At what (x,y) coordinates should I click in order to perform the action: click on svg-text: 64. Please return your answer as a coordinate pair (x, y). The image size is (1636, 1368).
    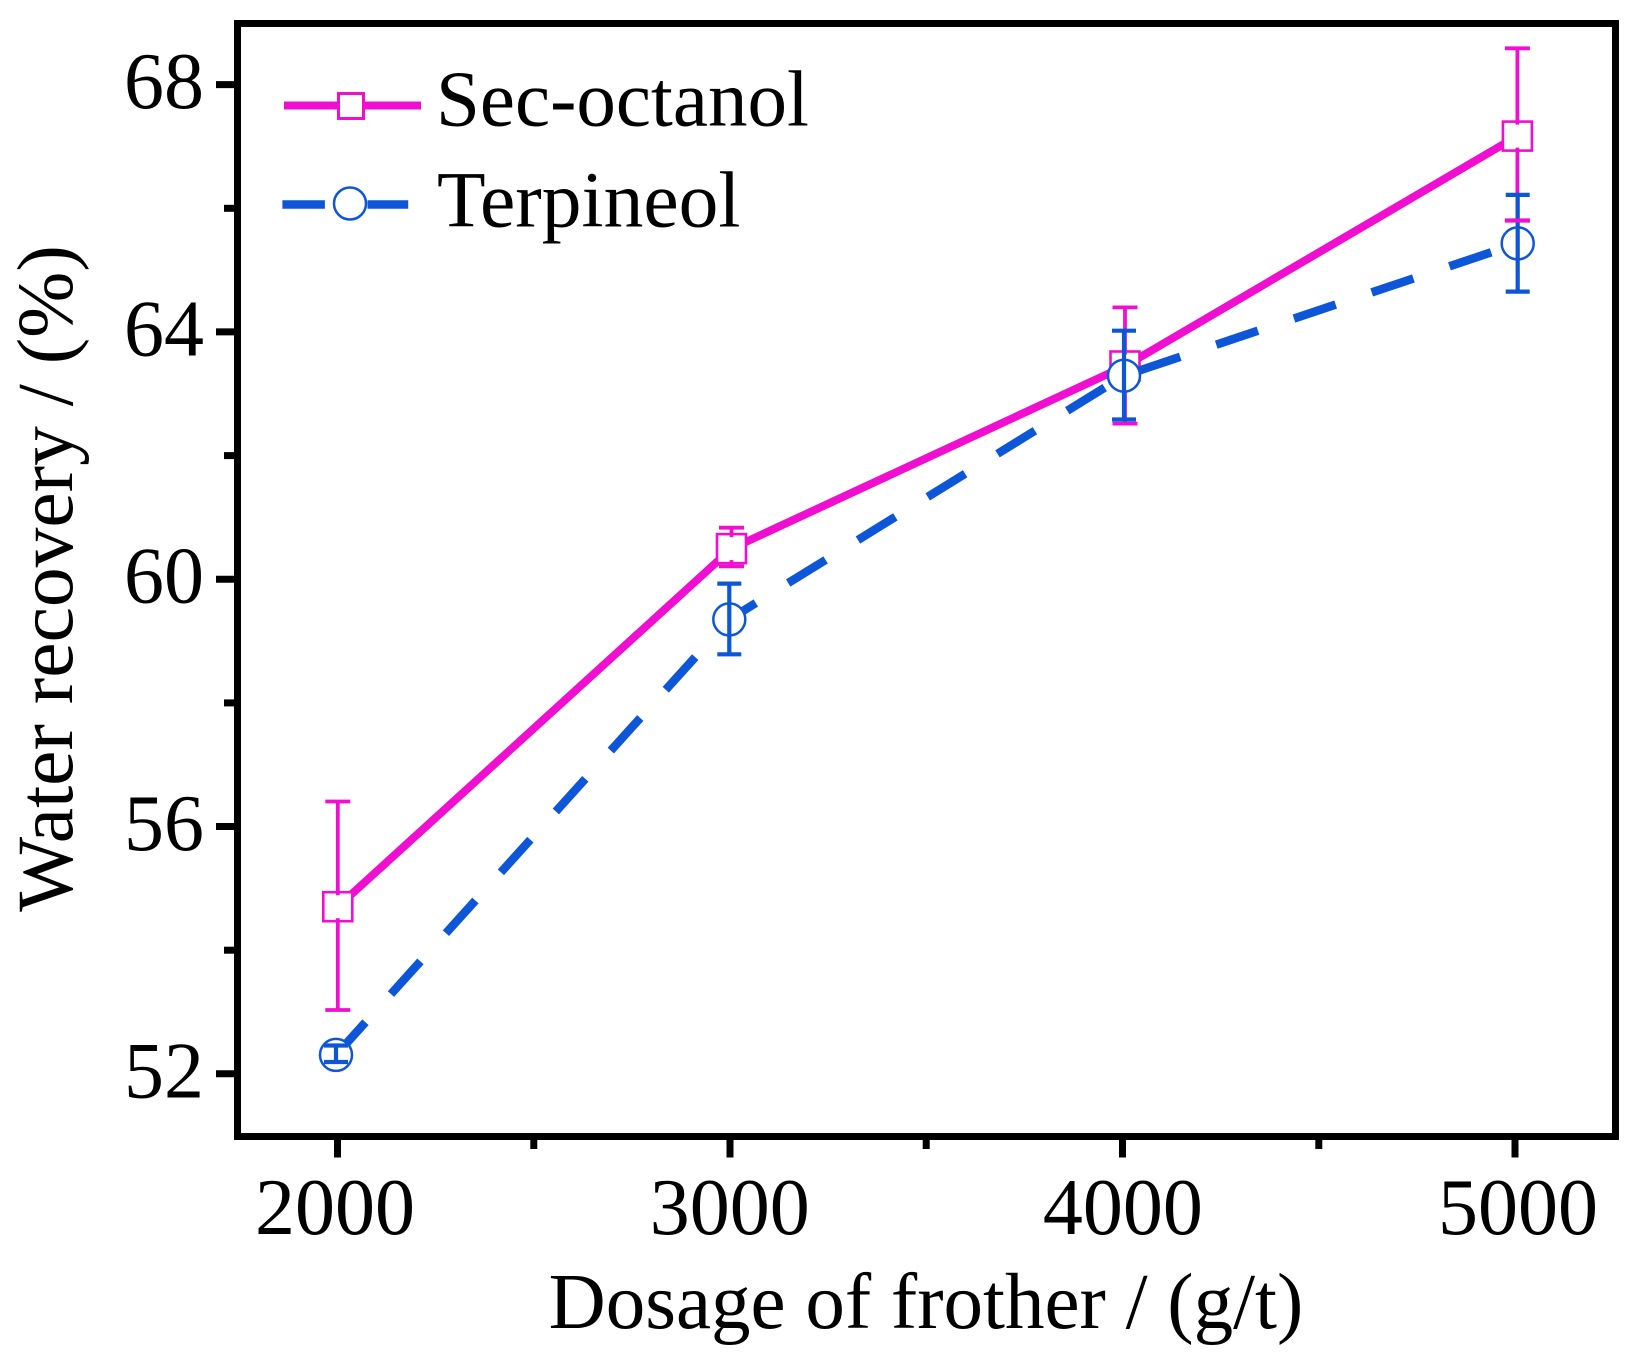
    Looking at the image, I should click on (164, 329).